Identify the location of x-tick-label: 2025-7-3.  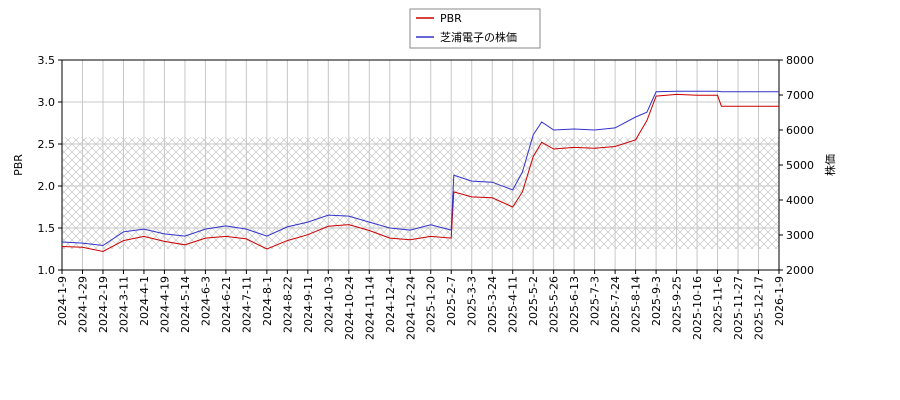
(595, 301).